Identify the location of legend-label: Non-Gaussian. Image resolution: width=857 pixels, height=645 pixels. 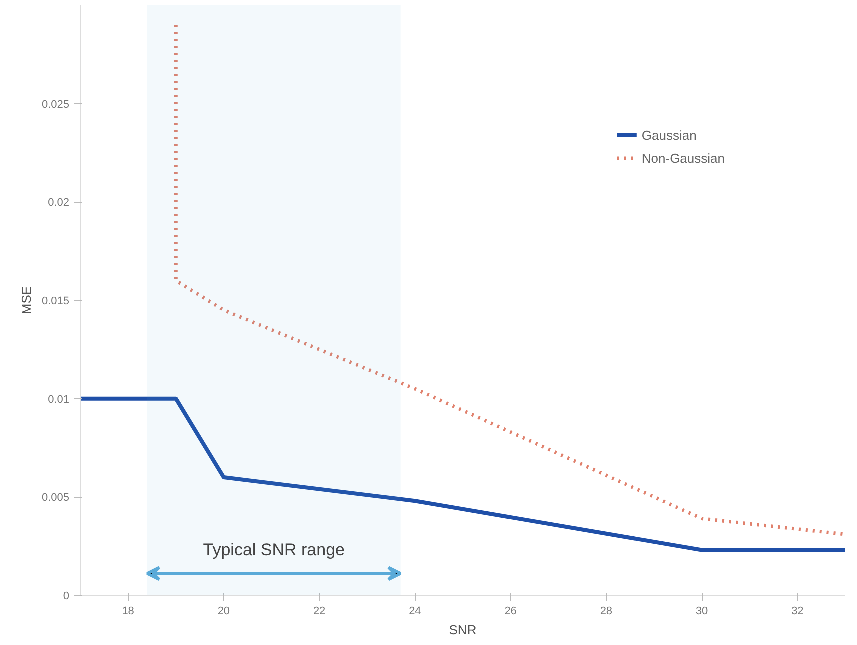
(683, 158).